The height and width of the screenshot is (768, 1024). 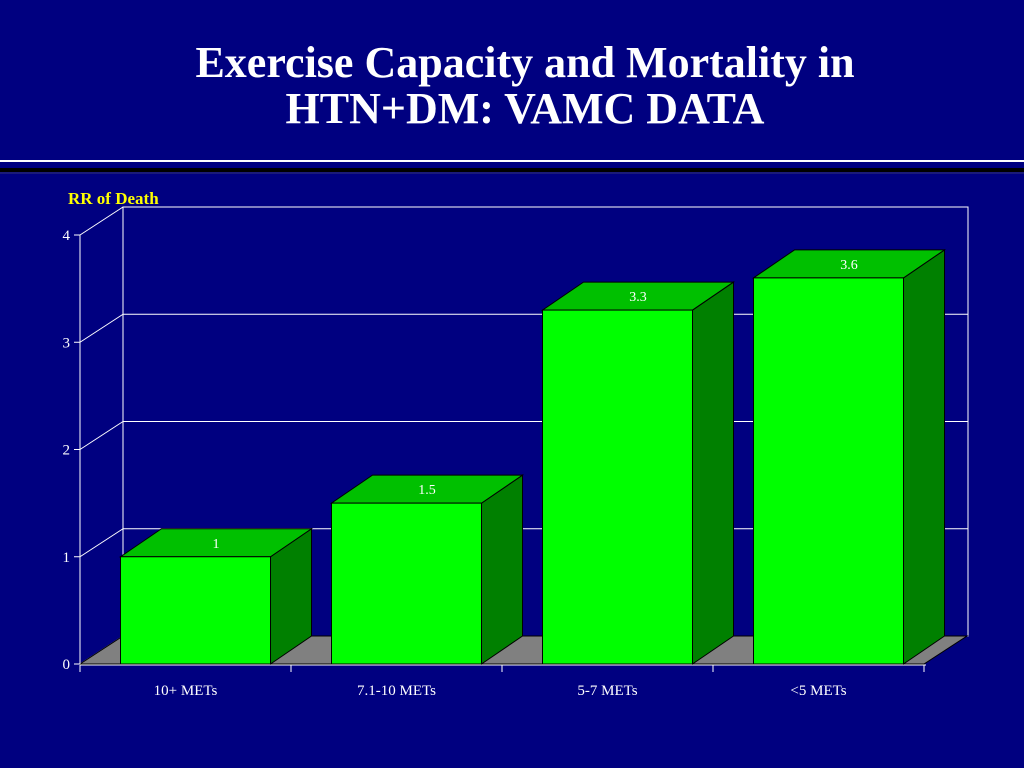 What do you see at coordinates (525, 62) in the screenshot?
I see `slide-title-line-1: Exercise Capacity and Mortality in` at bounding box center [525, 62].